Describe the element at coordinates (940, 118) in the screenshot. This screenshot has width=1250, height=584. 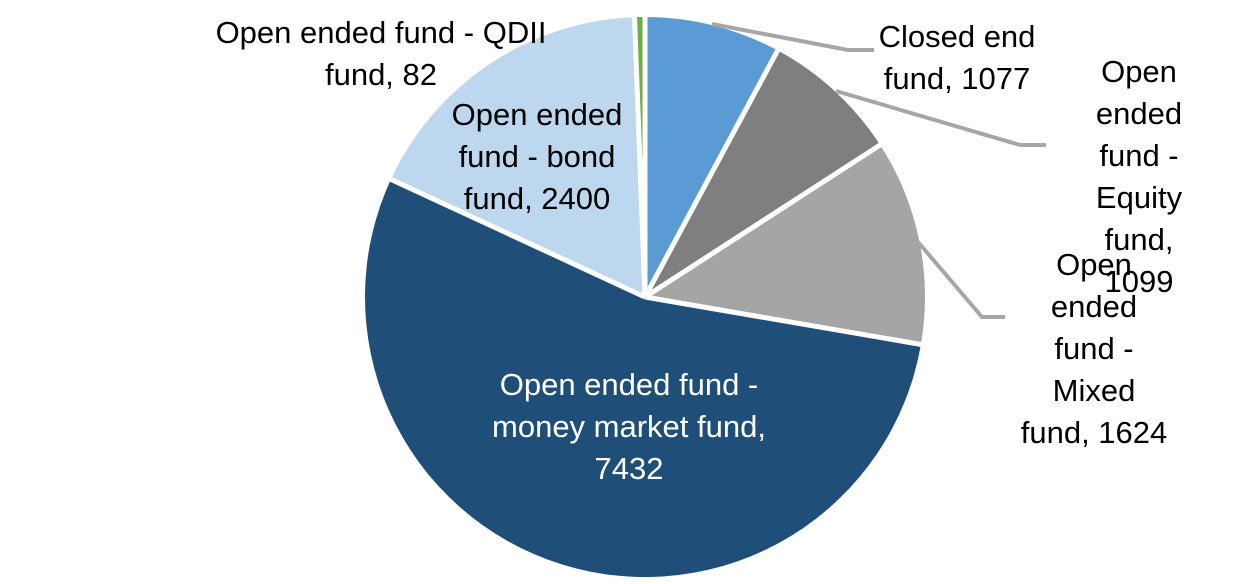
I see `leader-line-open-ended-fund-equity-fund` at that location.